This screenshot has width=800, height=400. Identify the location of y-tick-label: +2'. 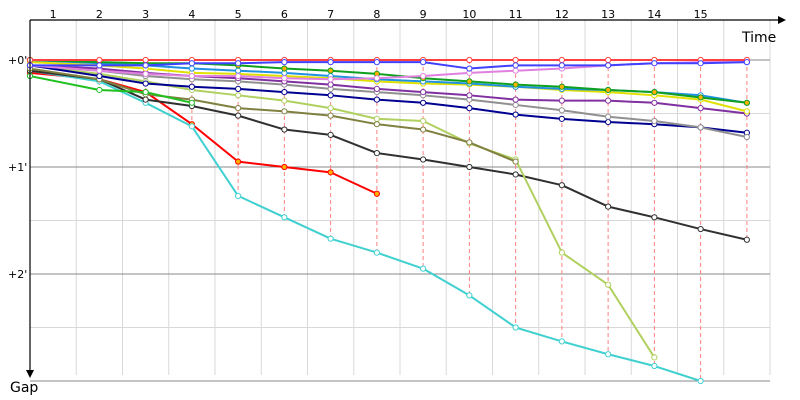
(17, 274).